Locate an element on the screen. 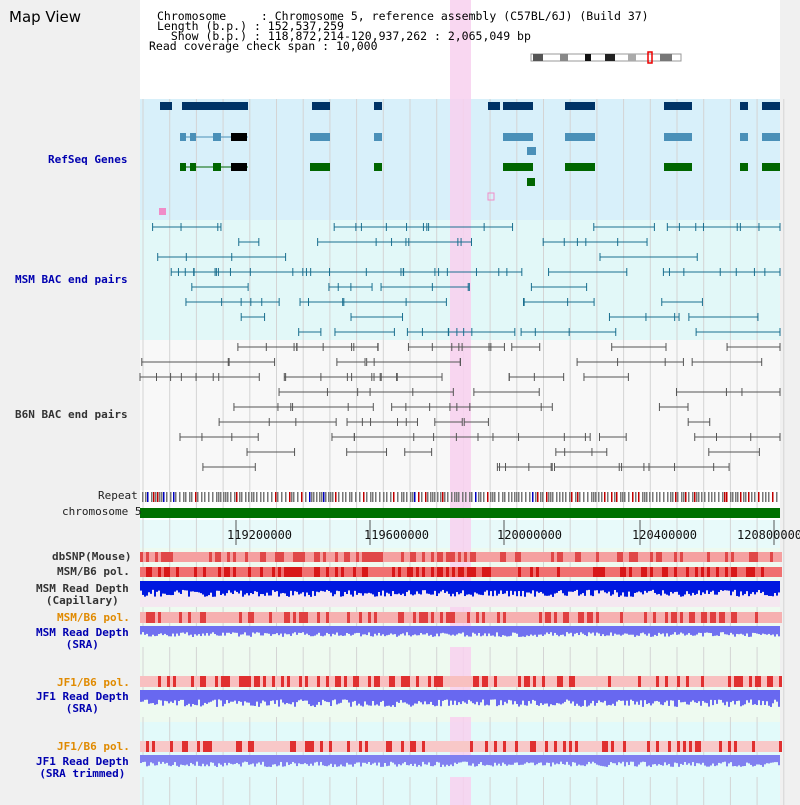  dbsnp-track-label: dbSNP(Mouse) is located at coordinates (92, 556).